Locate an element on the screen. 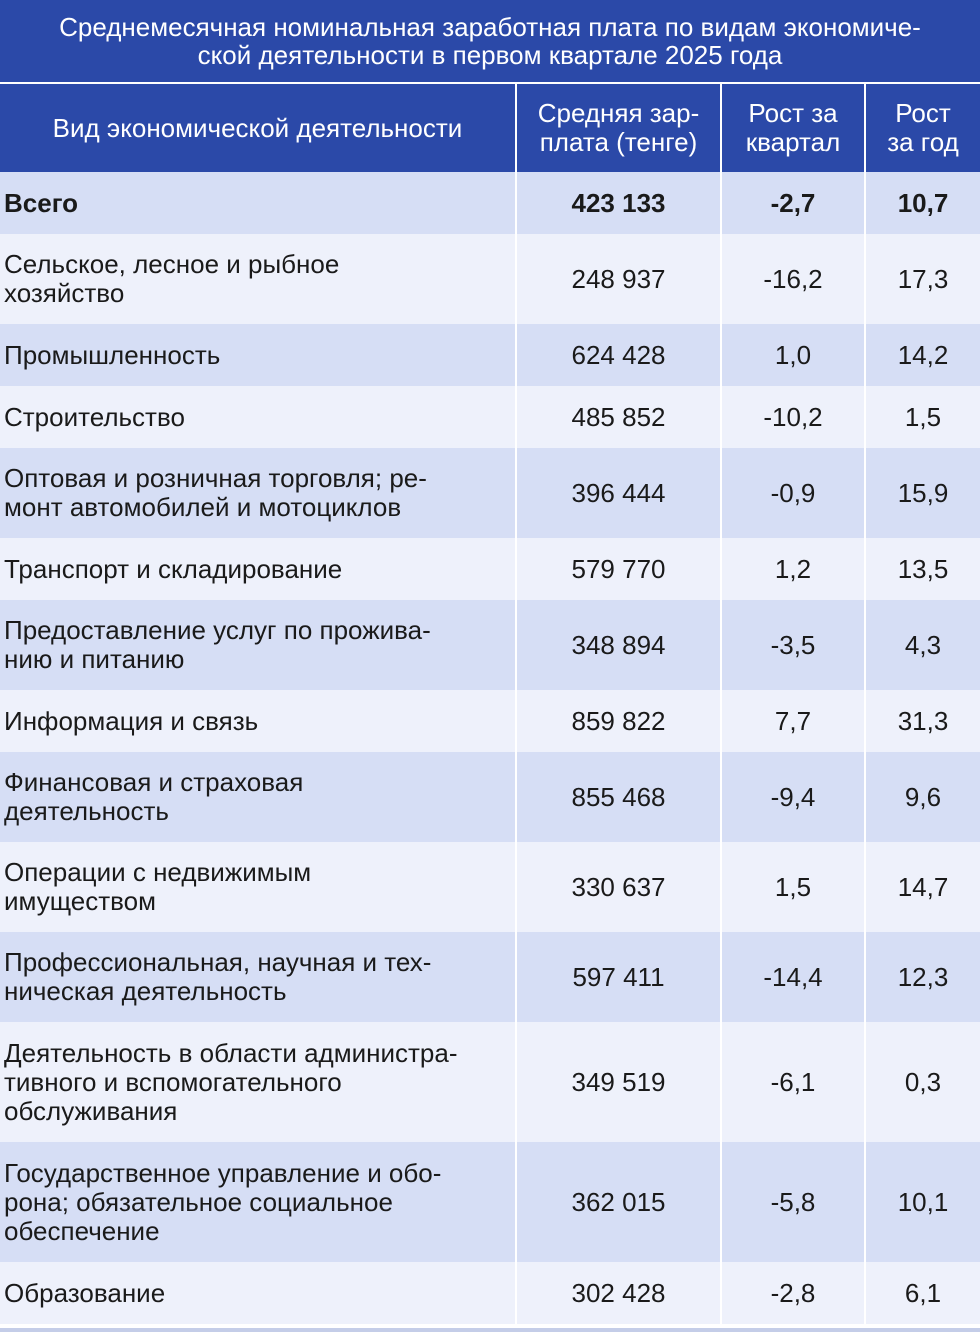 Image resolution: width=980 pixels, height=1332 pixels. table-row: Строительство 485 852 -10,2 1,5 is located at coordinates (490, 417).